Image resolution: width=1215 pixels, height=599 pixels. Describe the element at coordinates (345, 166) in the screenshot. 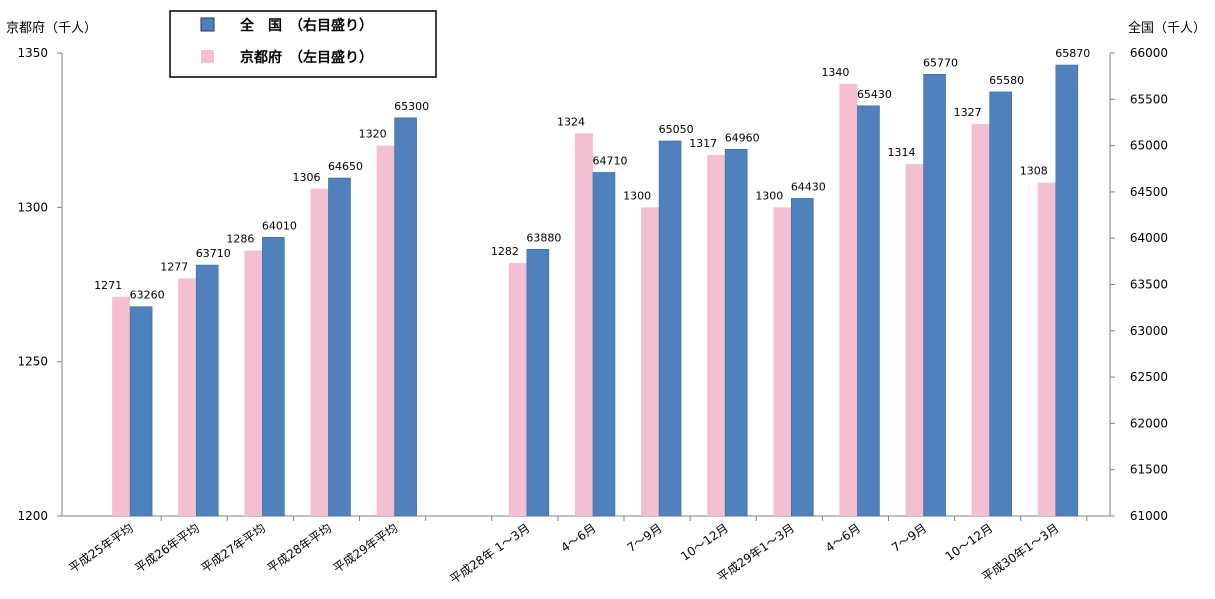

I see `data-label-national: 64650` at that location.